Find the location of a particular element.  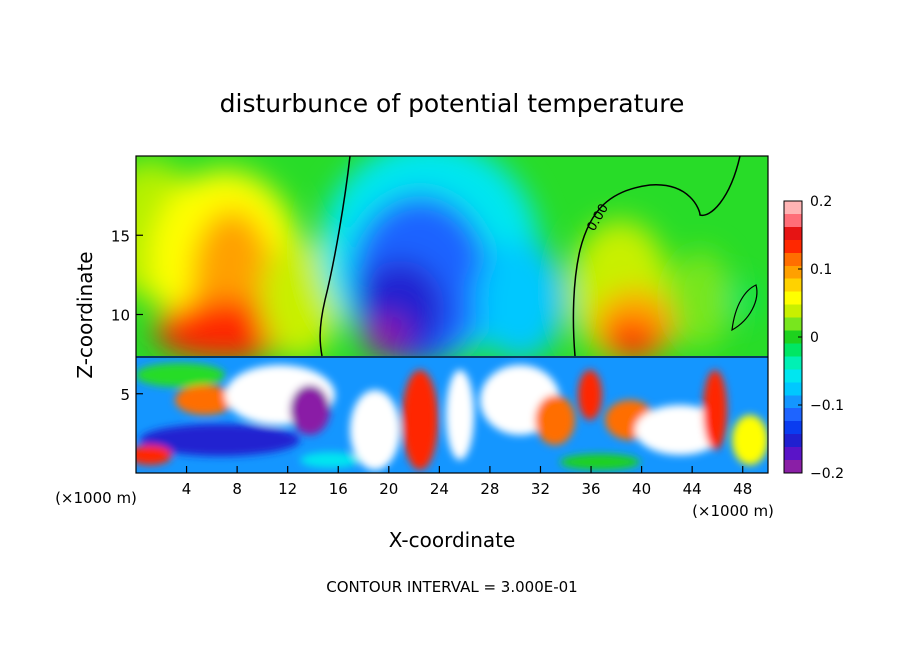

x-unit-left: (×1000 m) is located at coordinates (96, 498).